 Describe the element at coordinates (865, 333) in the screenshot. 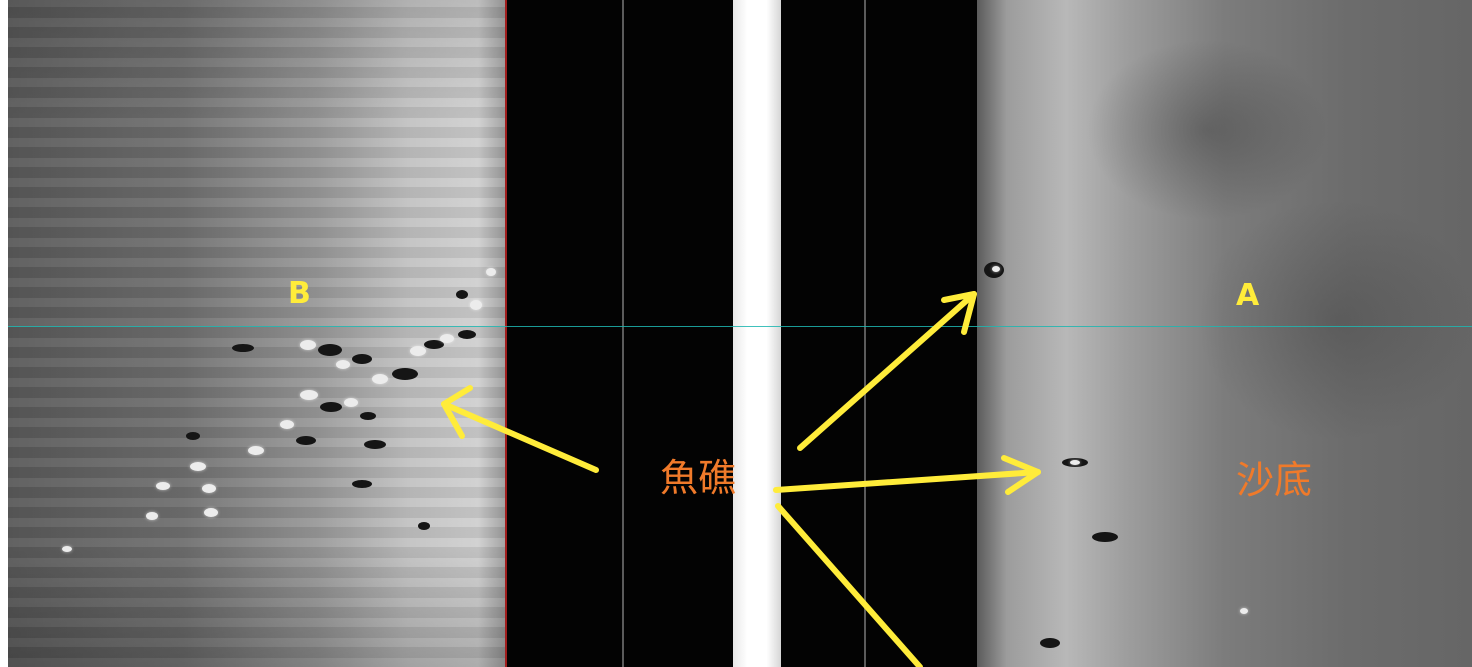

I see `starboard-surface-trace` at that location.